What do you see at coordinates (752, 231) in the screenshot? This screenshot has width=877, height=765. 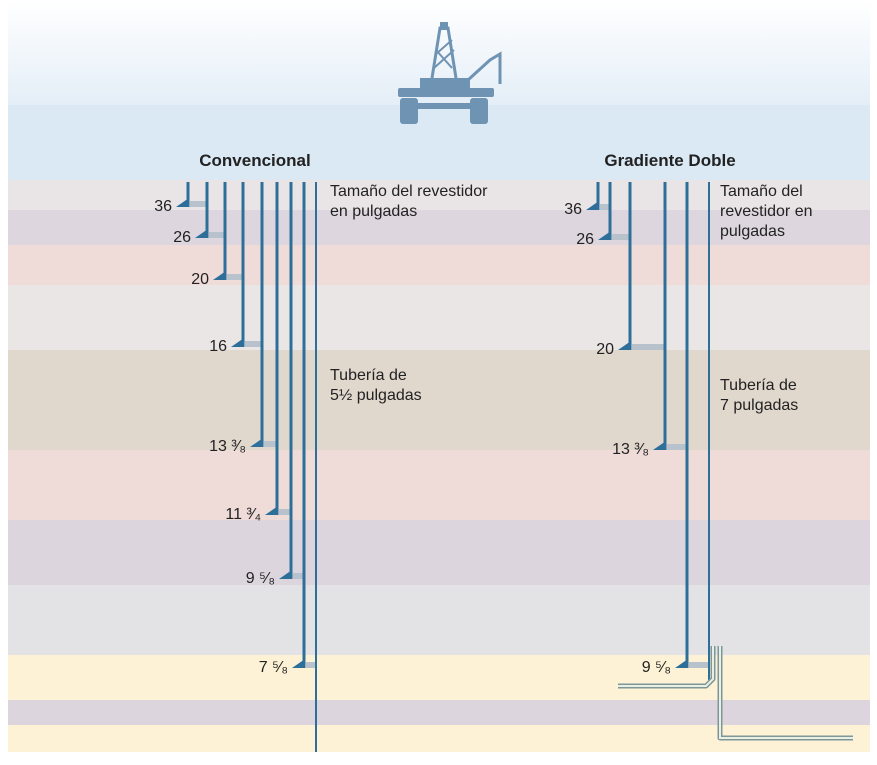 I see `note: pulgadas` at bounding box center [752, 231].